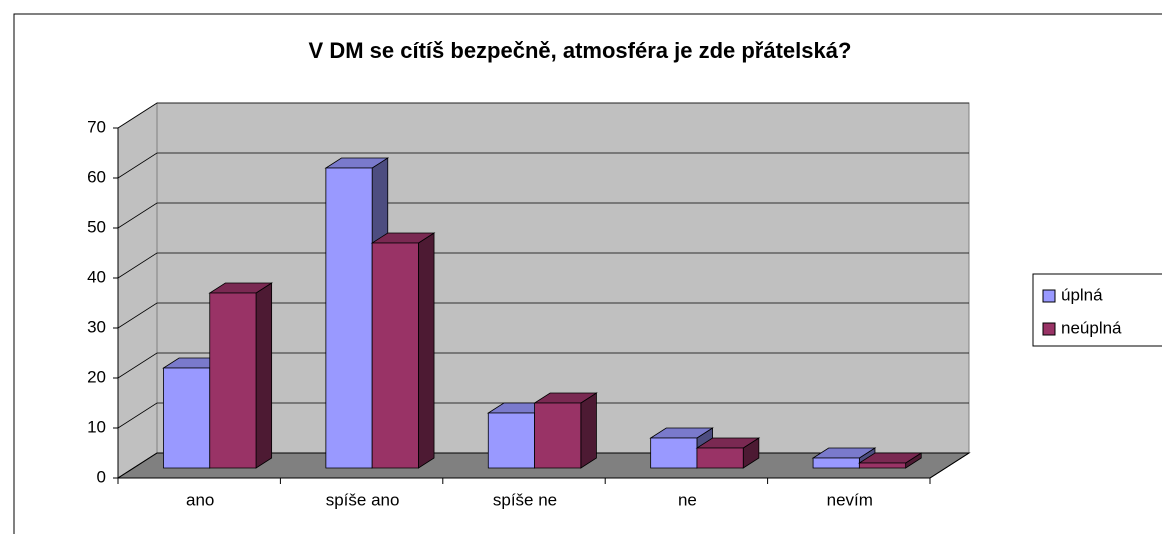 Image resolution: width=1162 pixels, height=534 pixels. I want to click on y-tick-label: 20, so click(96, 376).